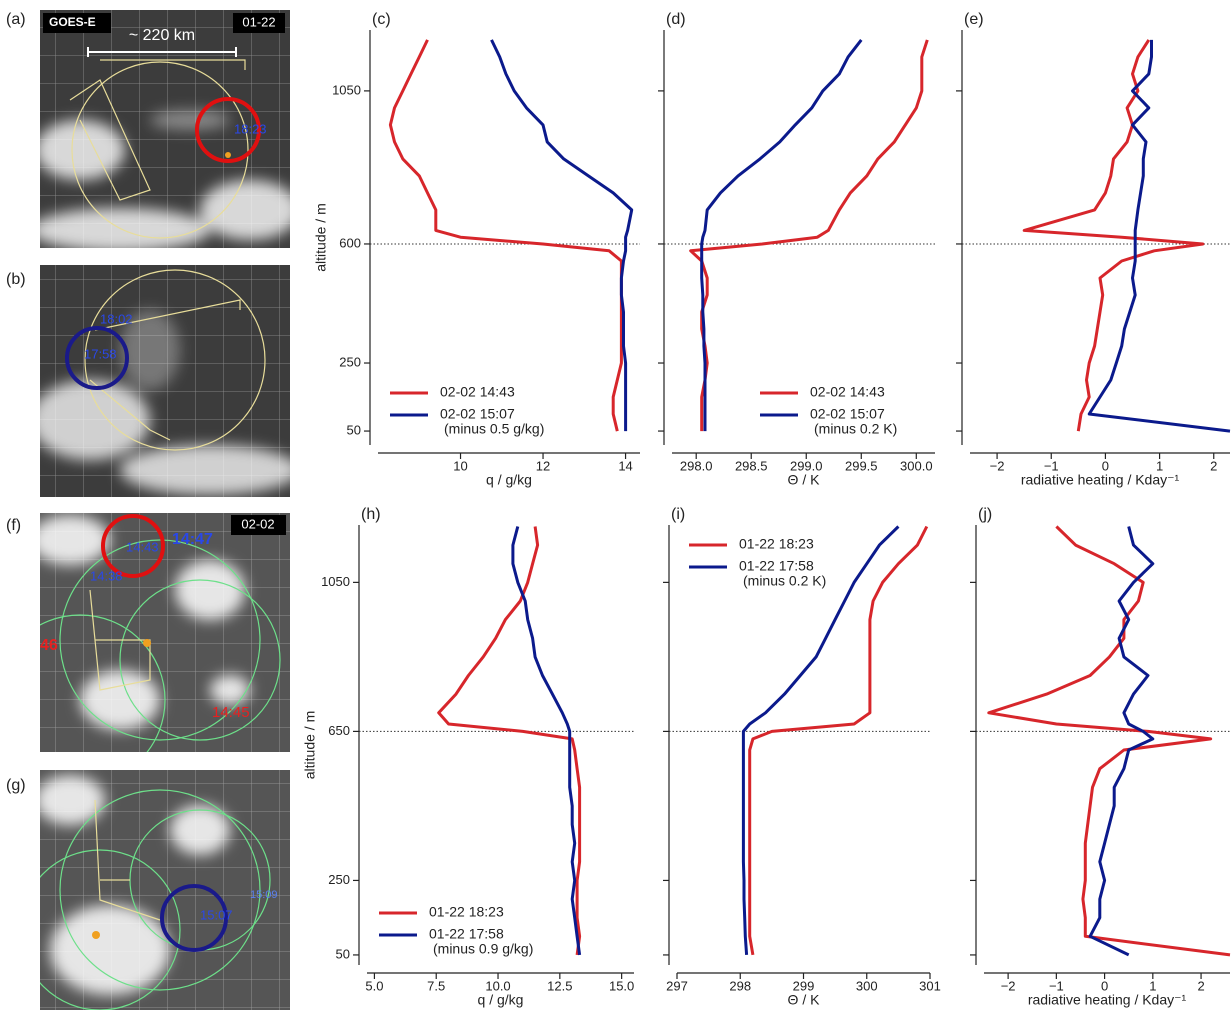  I want to click on x-tick-label: 7.5, so click(436, 985).